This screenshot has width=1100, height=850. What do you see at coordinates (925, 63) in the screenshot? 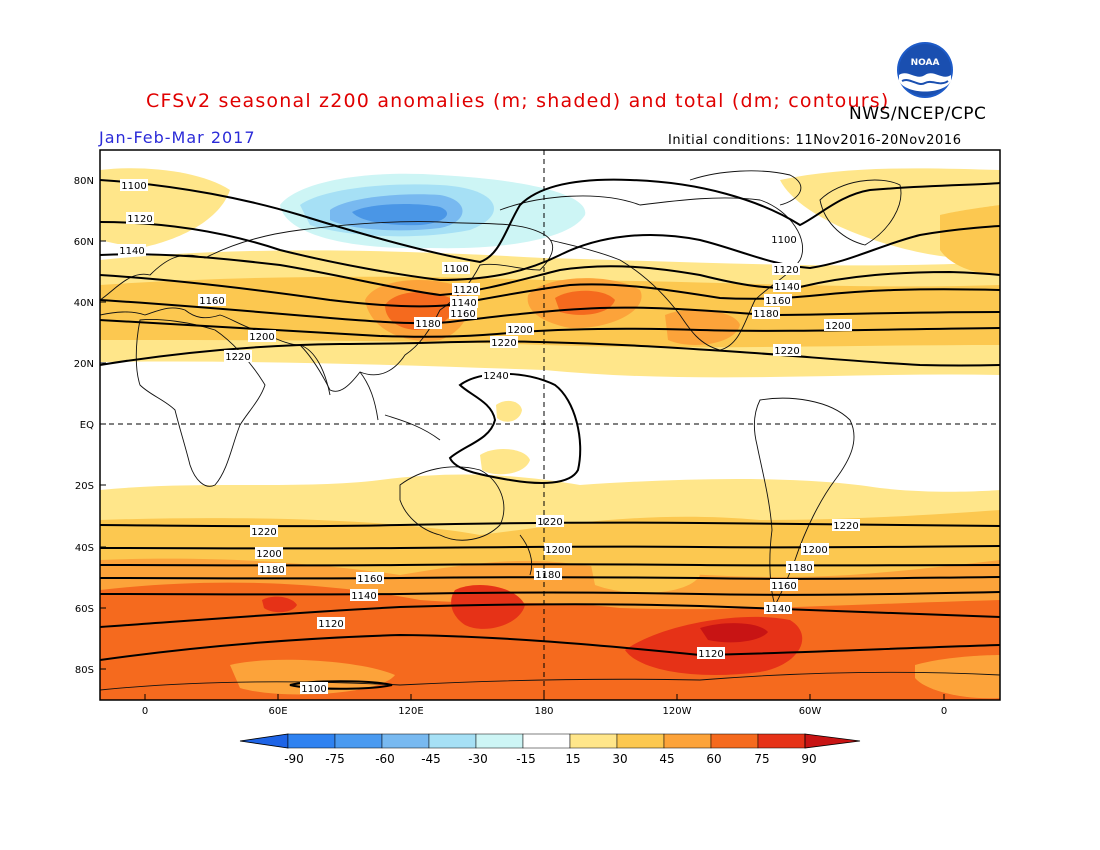
I see `svg-text: NOAA` at bounding box center [925, 63].